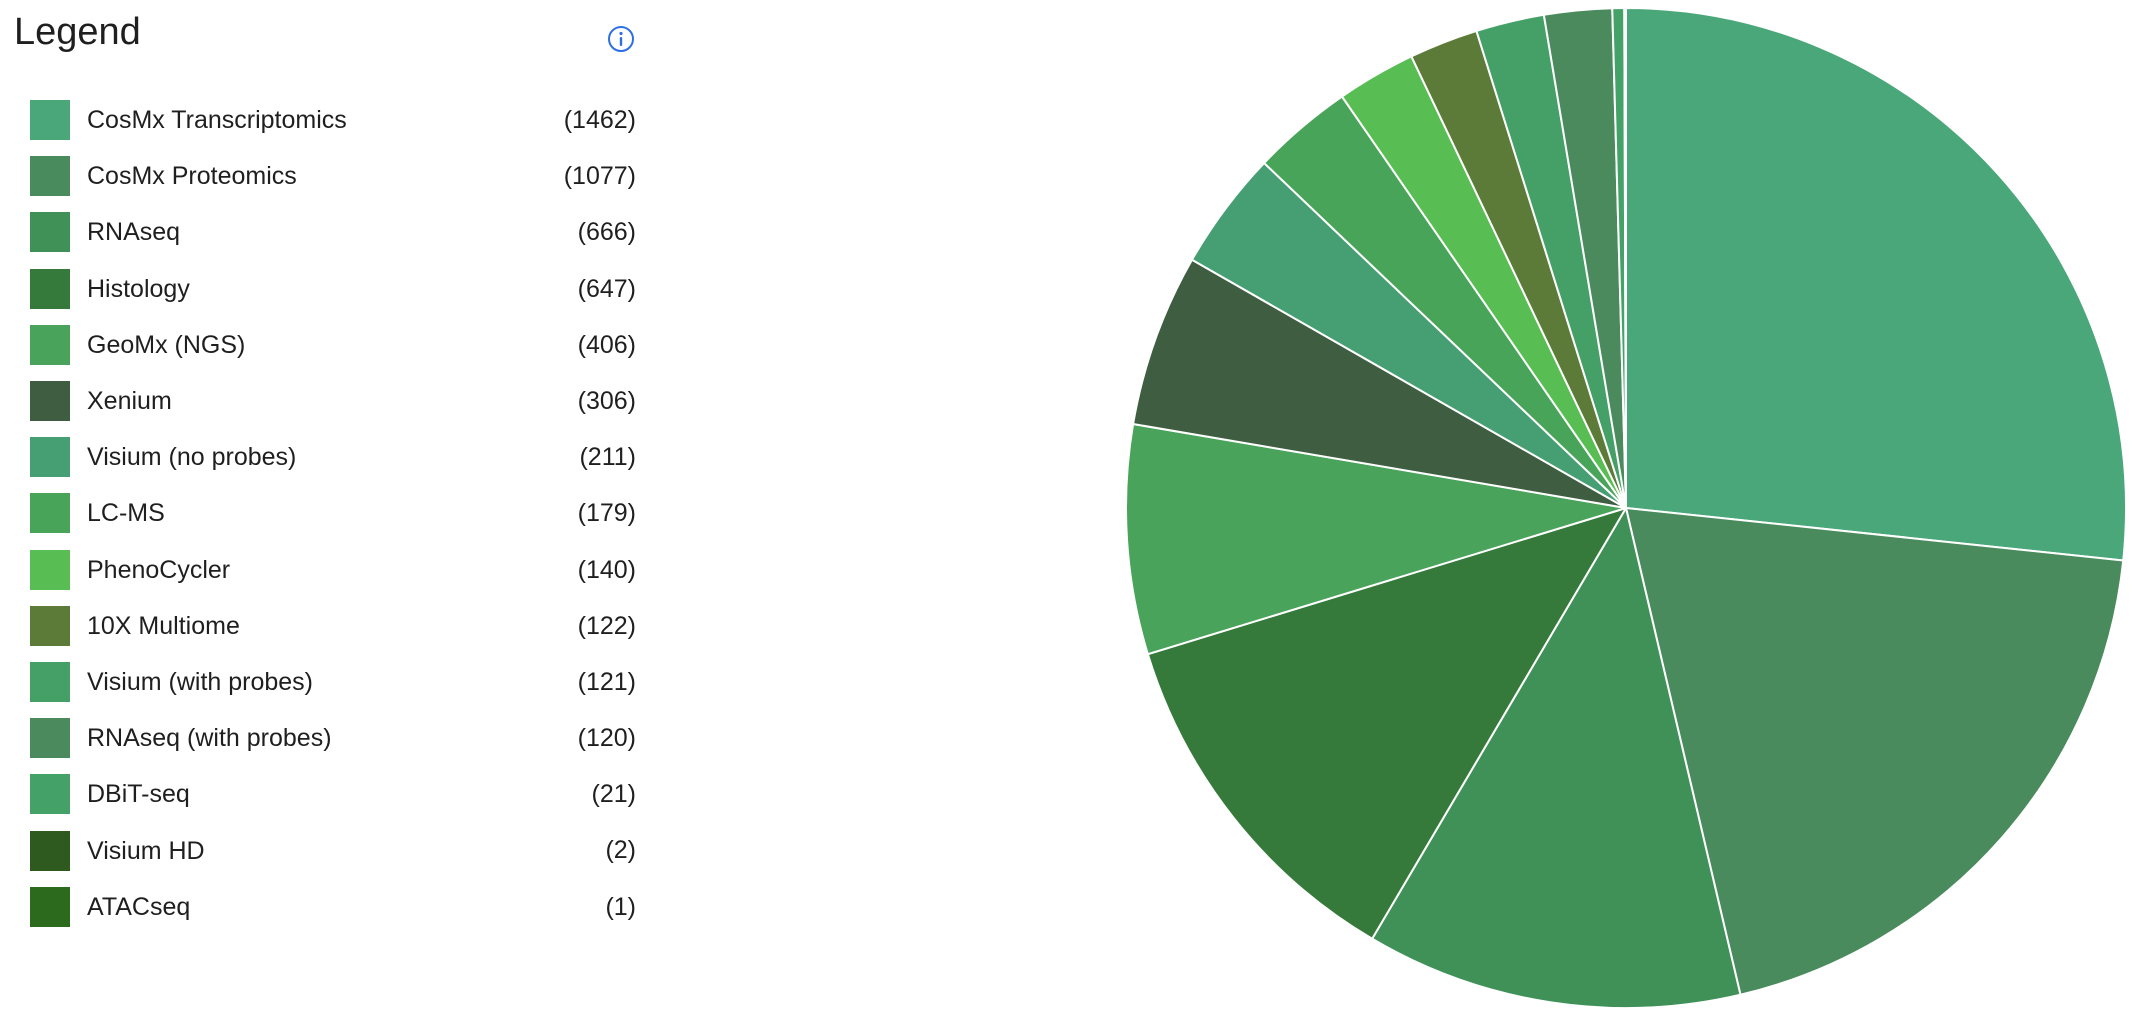 Image resolution: width=2136 pixels, height=1018 pixels. What do you see at coordinates (333, 345) in the screenshot?
I see `legend-item: GeoMx (NGS) (406)` at bounding box center [333, 345].